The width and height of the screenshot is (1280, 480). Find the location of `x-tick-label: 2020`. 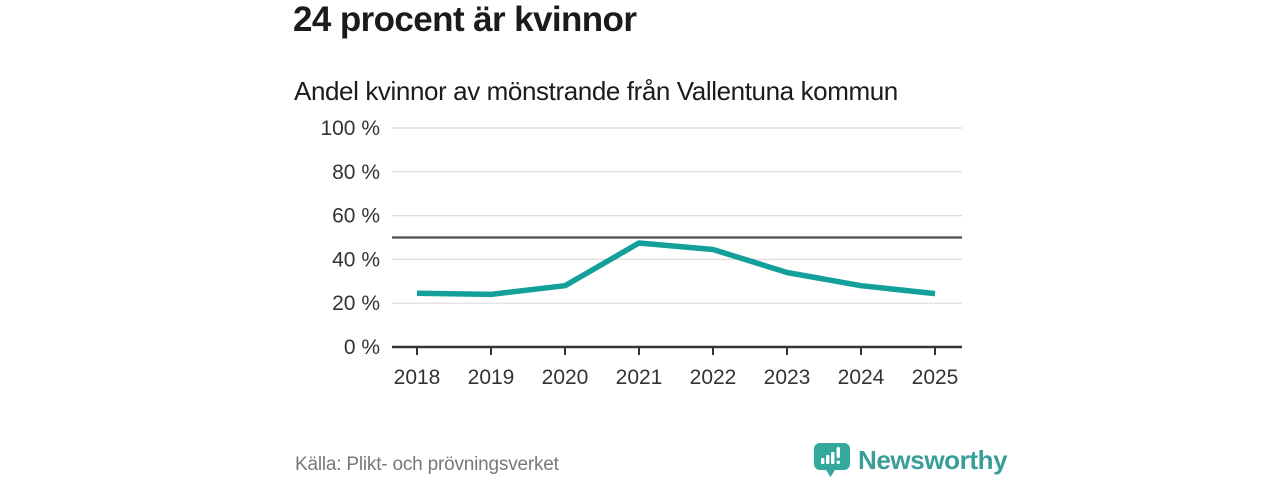

x-tick-label: 2020 is located at coordinates (565, 377).